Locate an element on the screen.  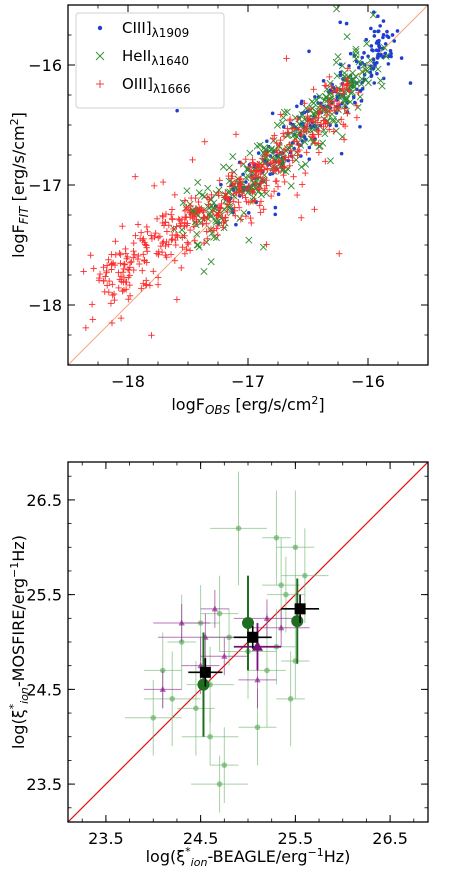
bottom-y-tick-label: 25.5 is located at coordinates (44, 595).